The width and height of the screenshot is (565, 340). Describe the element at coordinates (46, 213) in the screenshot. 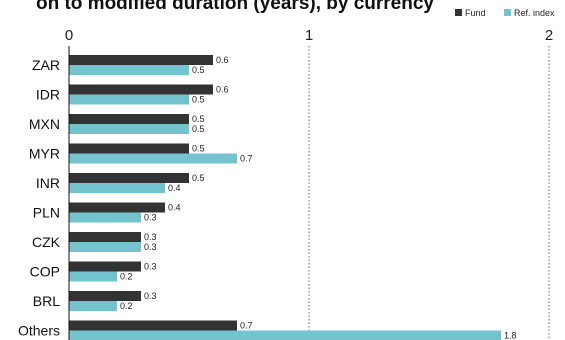

I see `category-label-5: PLN` at that location.